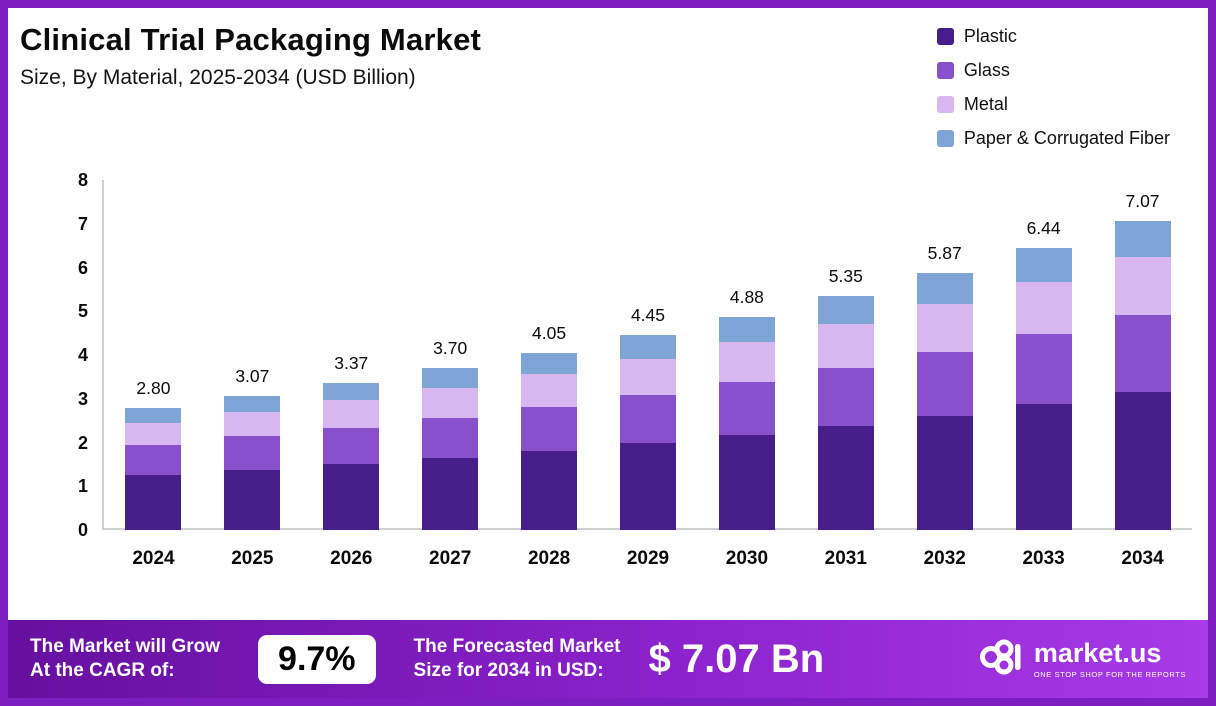  What do you see at coordinates (63, 355) in the screenshot?
I see `y-axis: 0 1 2 3 4 5 6 7 8` at bounding box center [63, 355].